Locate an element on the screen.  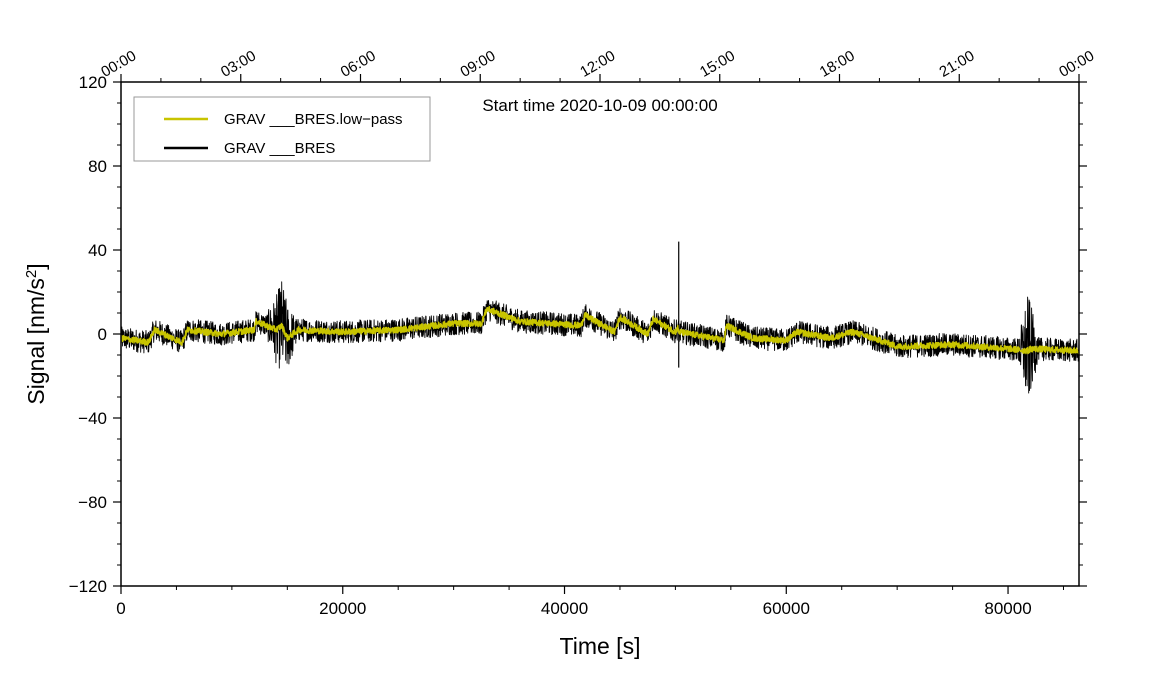
y-axis-title-end: ] is located at coordinates (36, 266).